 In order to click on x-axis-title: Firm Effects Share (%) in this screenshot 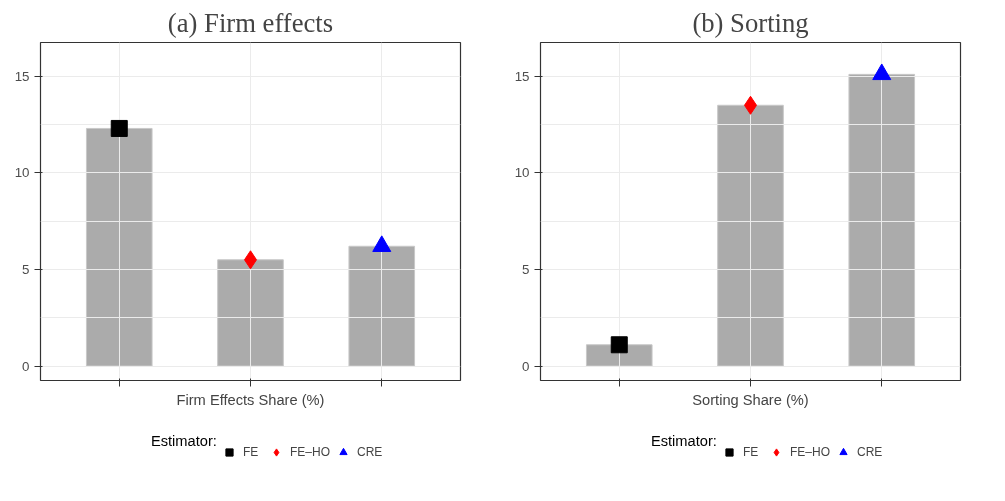, I will do `click(250, 399)`.